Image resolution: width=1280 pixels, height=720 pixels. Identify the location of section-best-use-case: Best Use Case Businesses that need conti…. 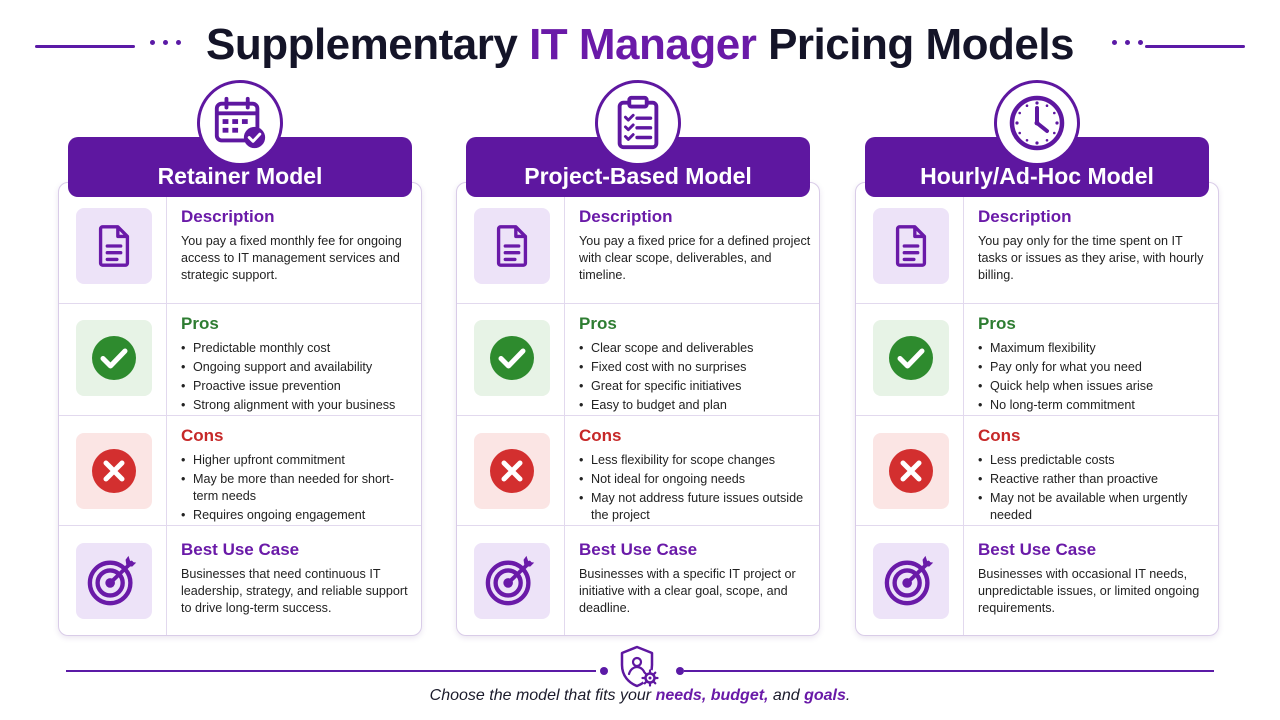
(240, 580).